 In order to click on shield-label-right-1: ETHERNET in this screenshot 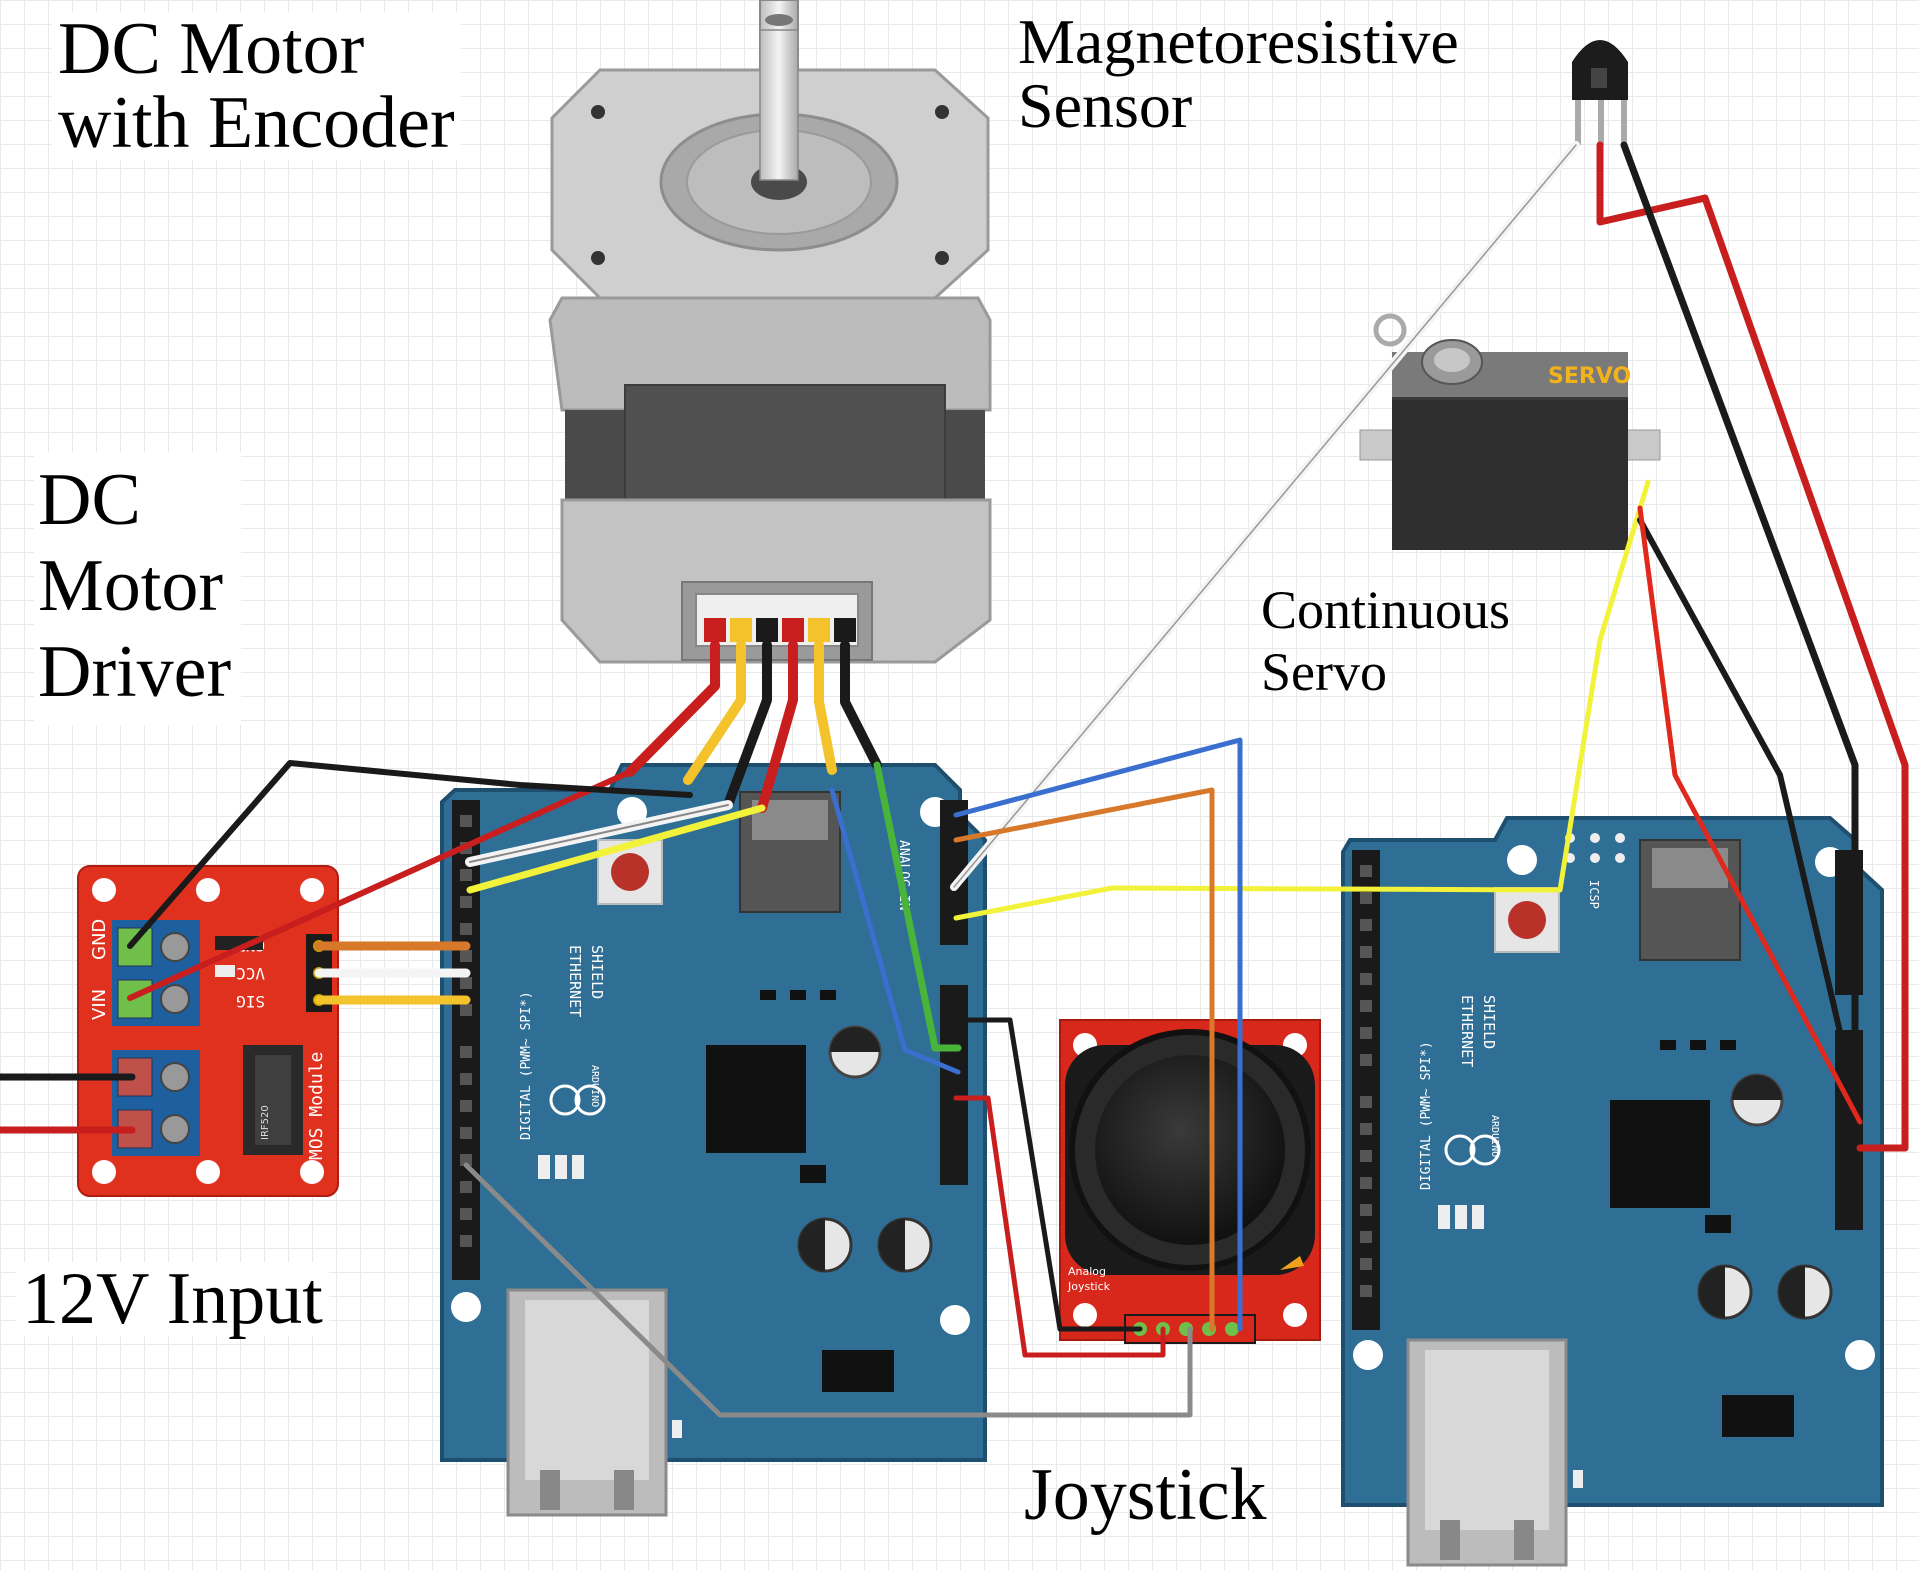, I will do `click(1467, 1031)`.